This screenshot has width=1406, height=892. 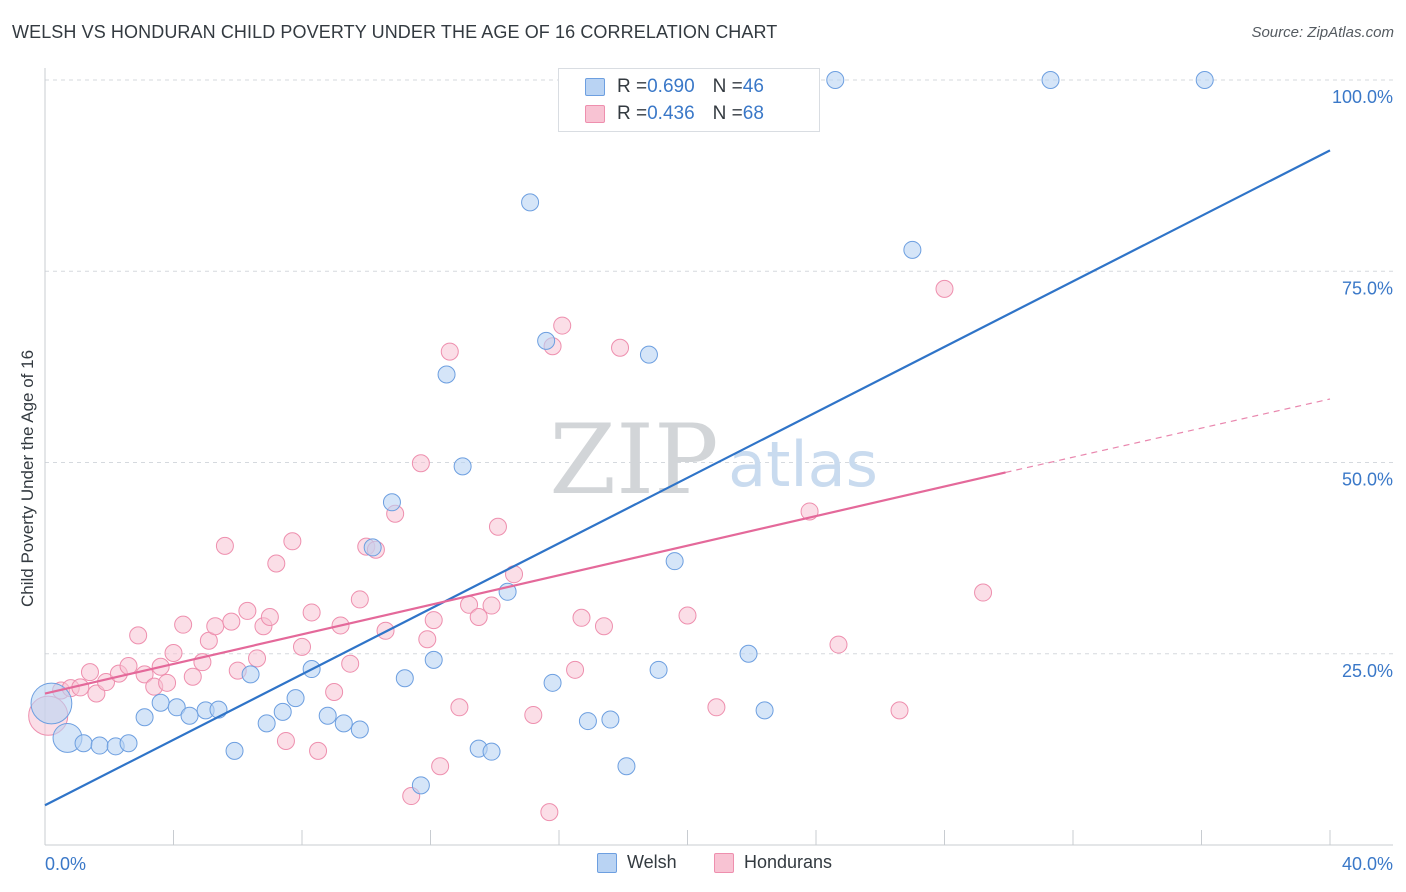 I want to click on watermark: ZIP atlas, so click(x=713, y=460).